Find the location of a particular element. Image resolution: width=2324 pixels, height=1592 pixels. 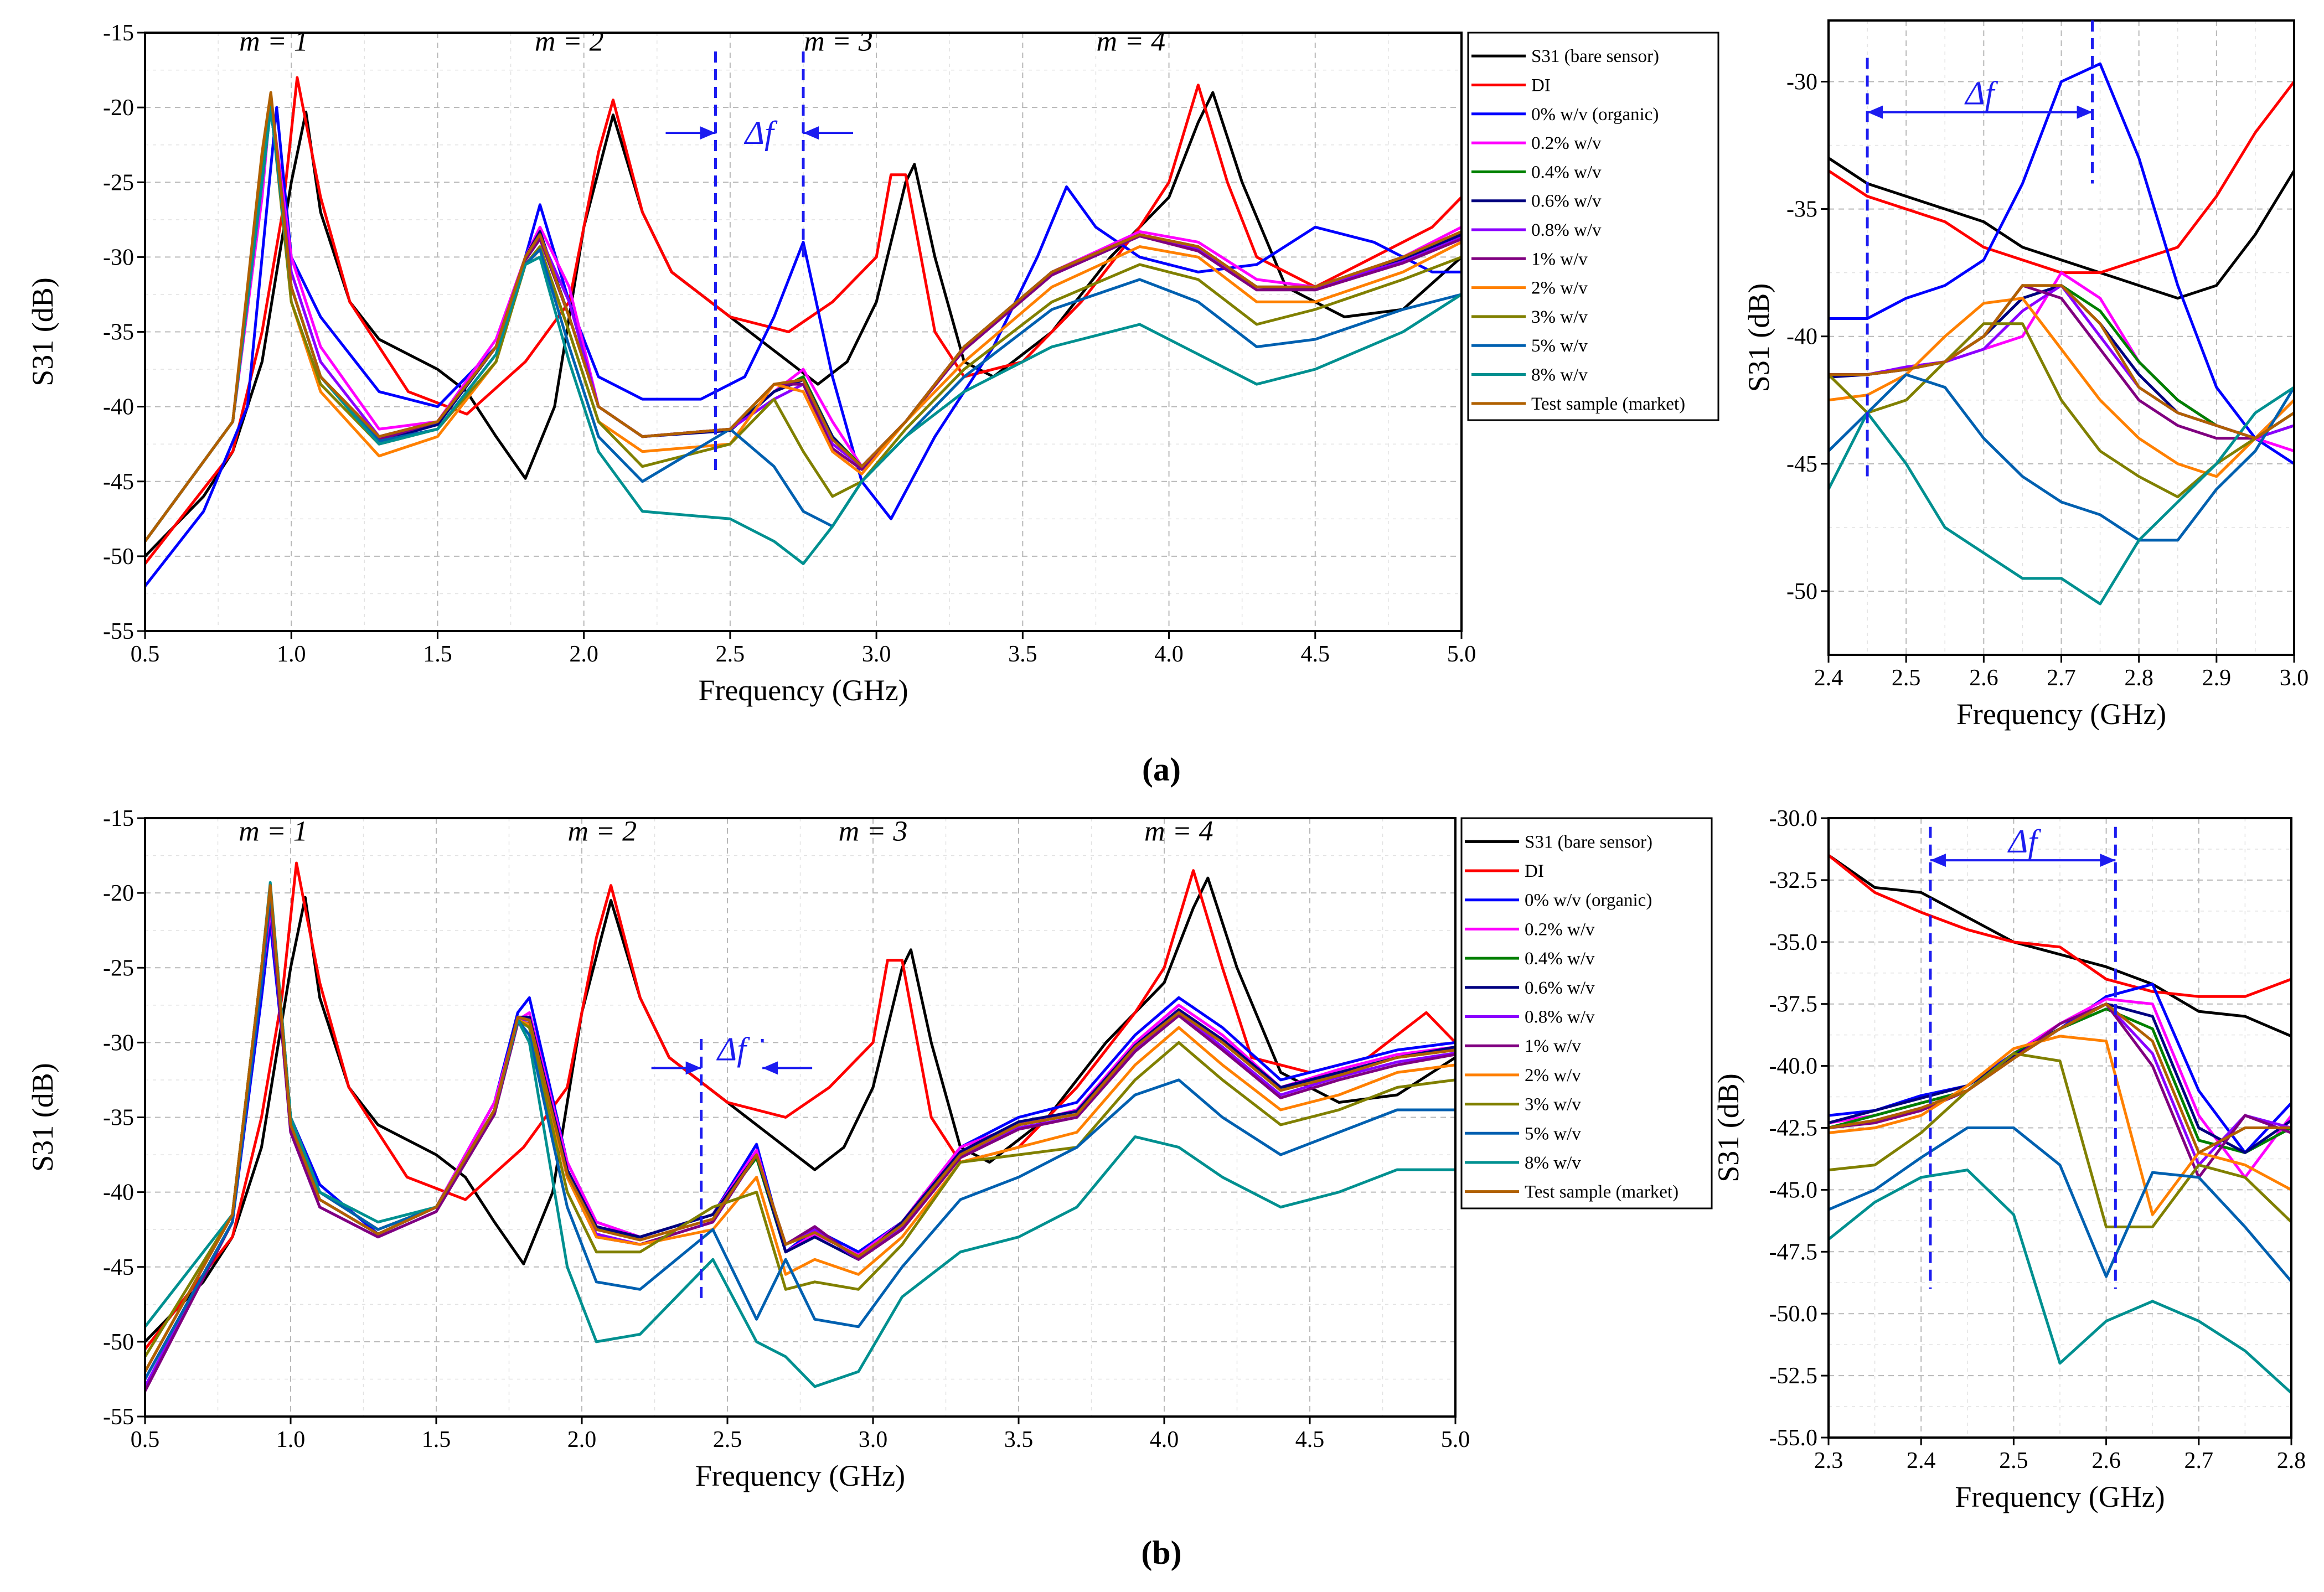

x-tick-label: 2.6 is located at coordinates (2106, 1461).